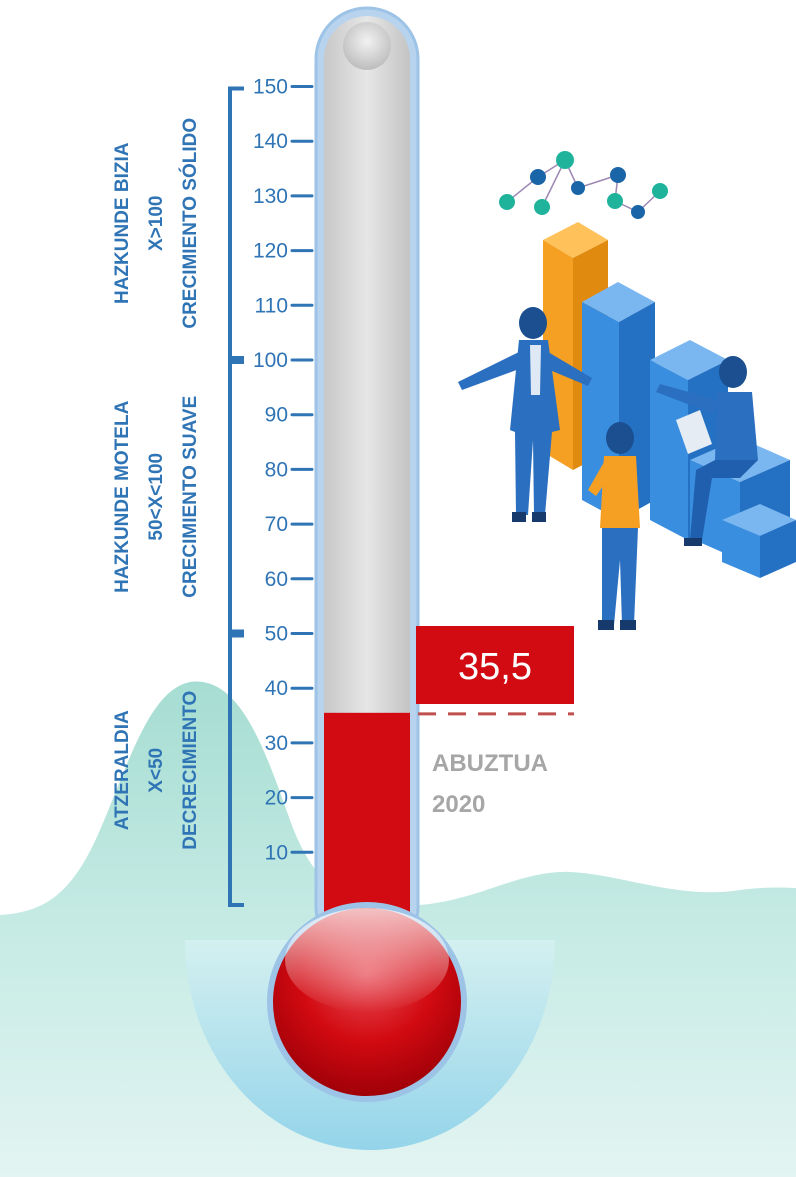  I want to click on scale-ticks: 150 140 130 120 110 100 90 80 70 60 50 40 30 20 10, so click(283, 470).